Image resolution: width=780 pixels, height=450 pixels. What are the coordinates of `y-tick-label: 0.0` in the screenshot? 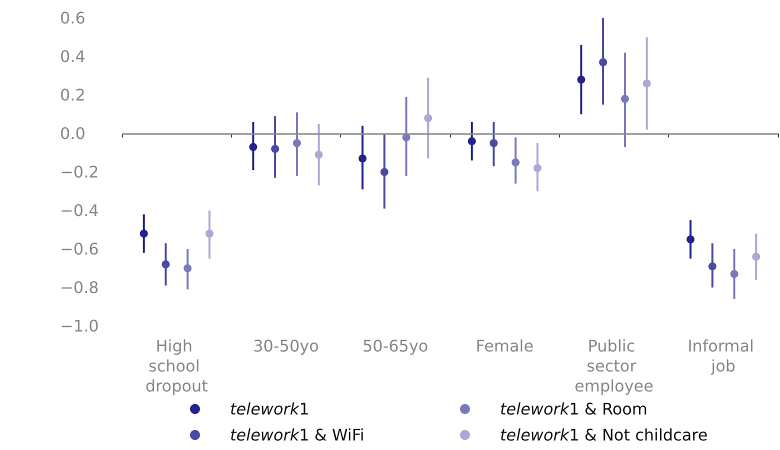 It's located at (73, 133).